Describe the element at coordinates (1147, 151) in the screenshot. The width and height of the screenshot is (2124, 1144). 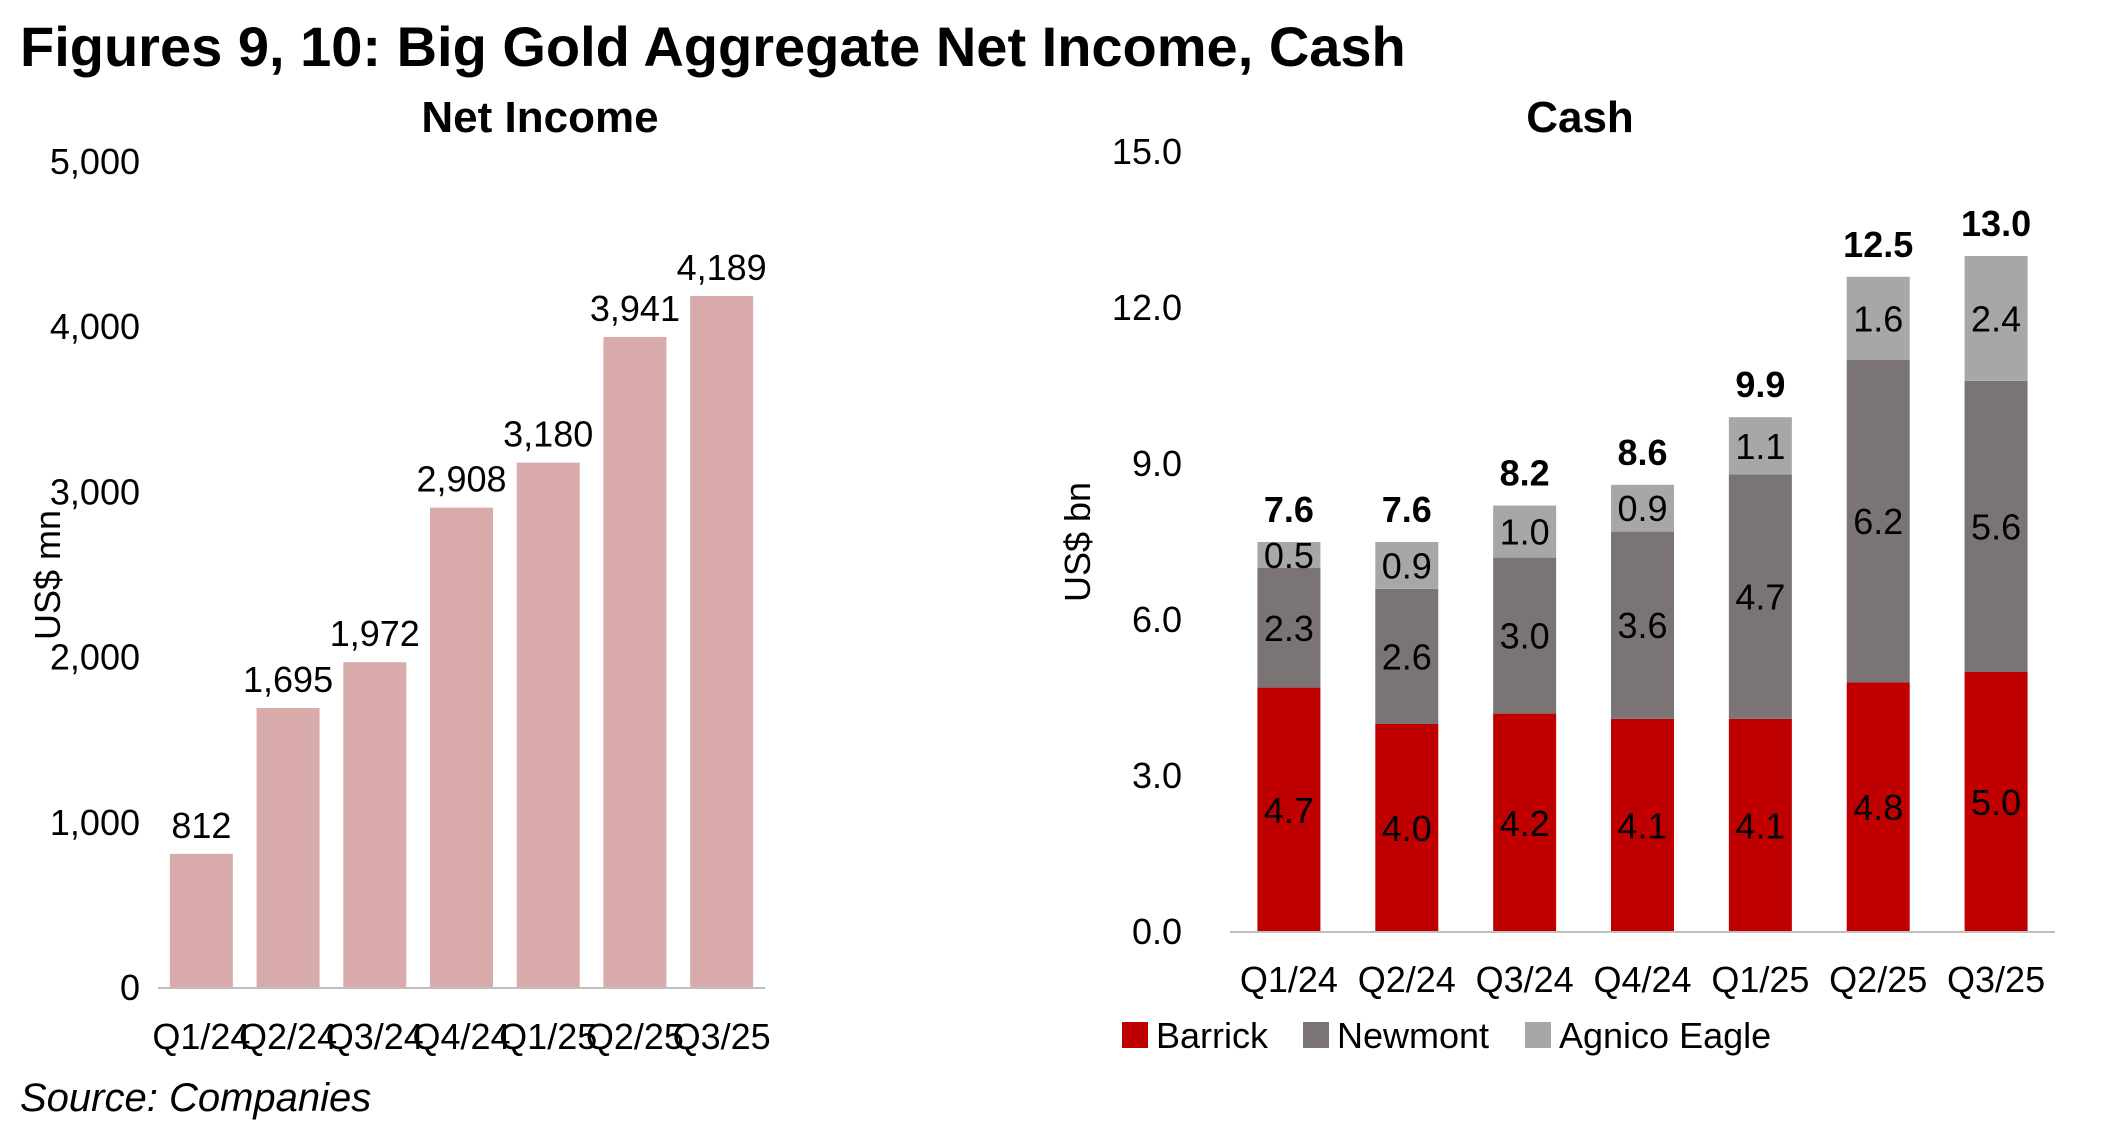
I see `y-tick-label: 15.0` at that location.